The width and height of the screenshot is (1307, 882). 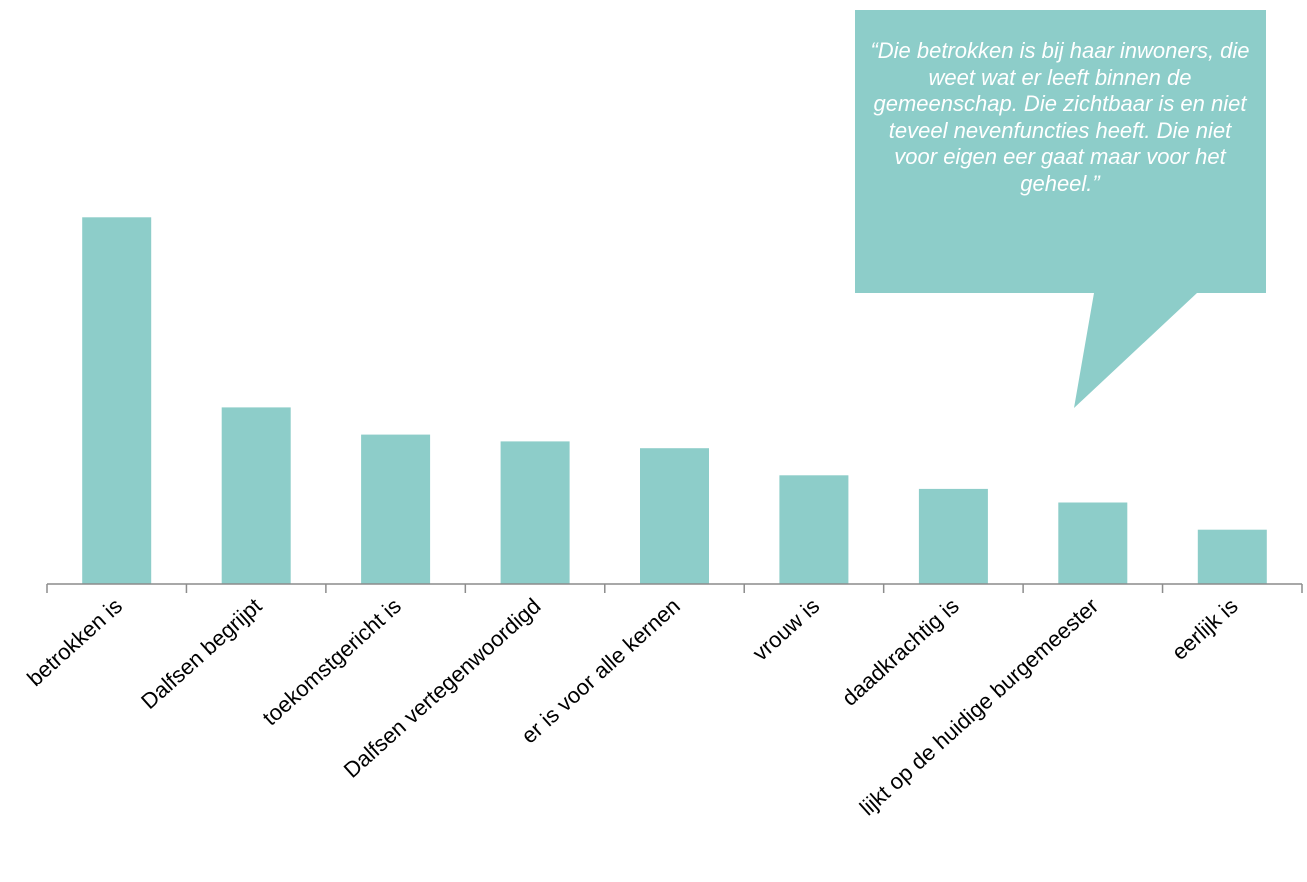 I want to click on x-tick-label: toekomstgericht is, so click(x=331, y=661).